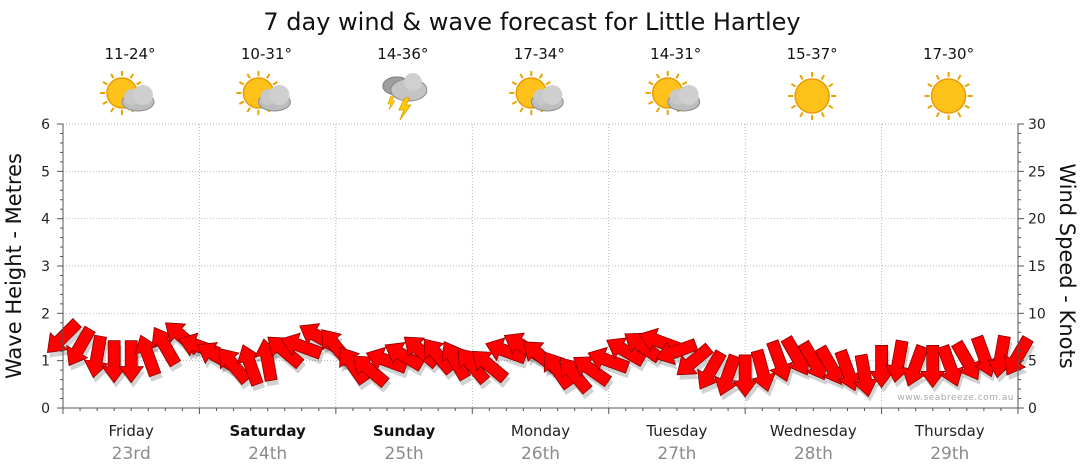 This screenshot has height=475, width=1080. What do you see at coordinates (267, 454) in the screenshot?
I see `date-label: 24th` at bounding box center [267, 454].